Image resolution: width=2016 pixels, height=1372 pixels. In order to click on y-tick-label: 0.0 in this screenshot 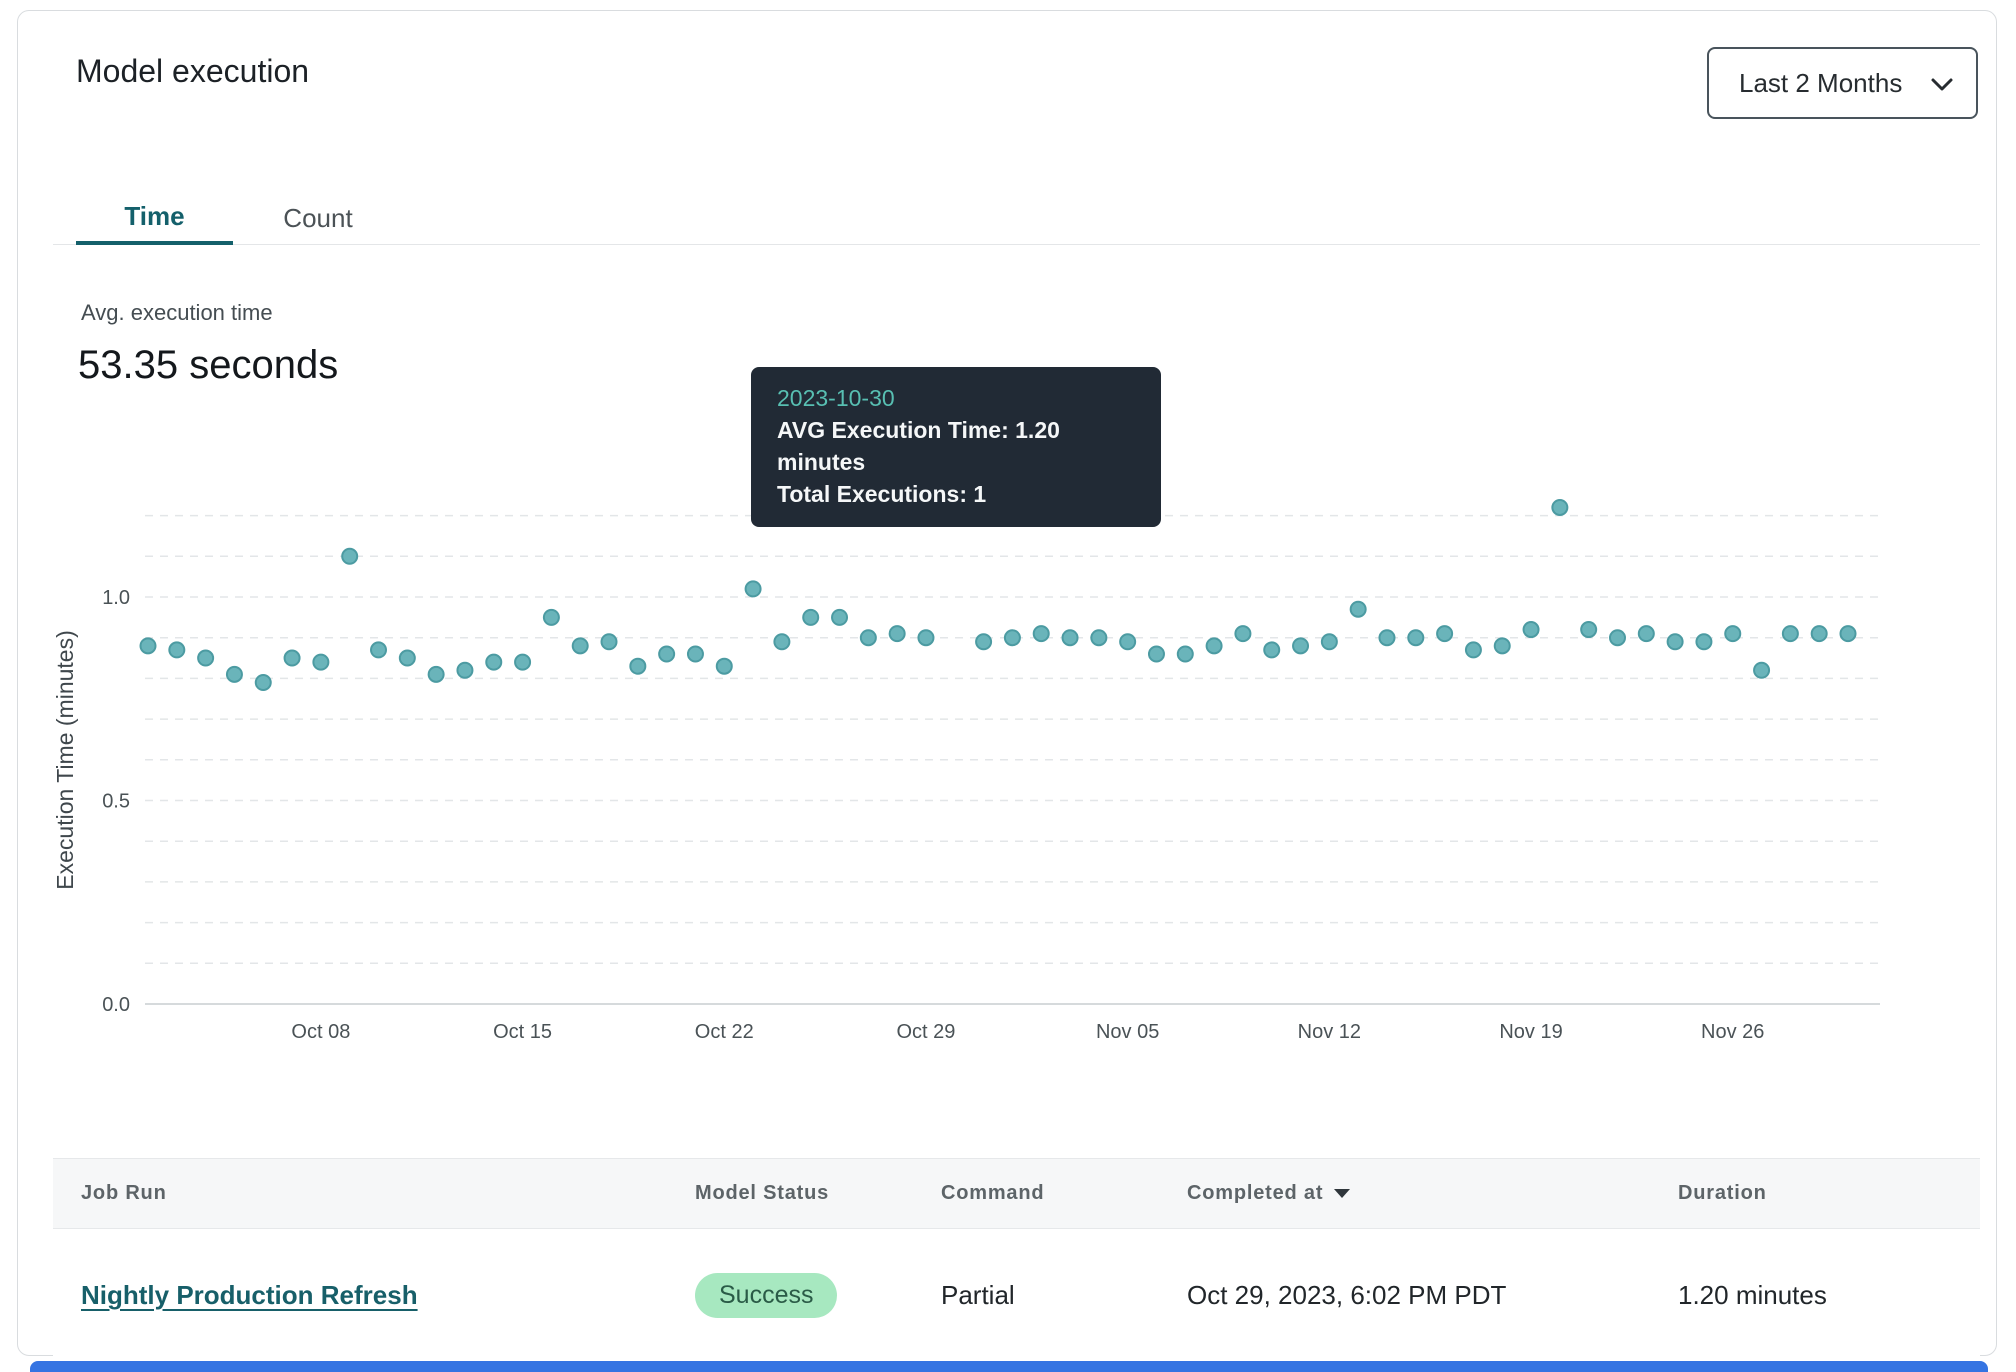, I will do `click(116, 1005)`.